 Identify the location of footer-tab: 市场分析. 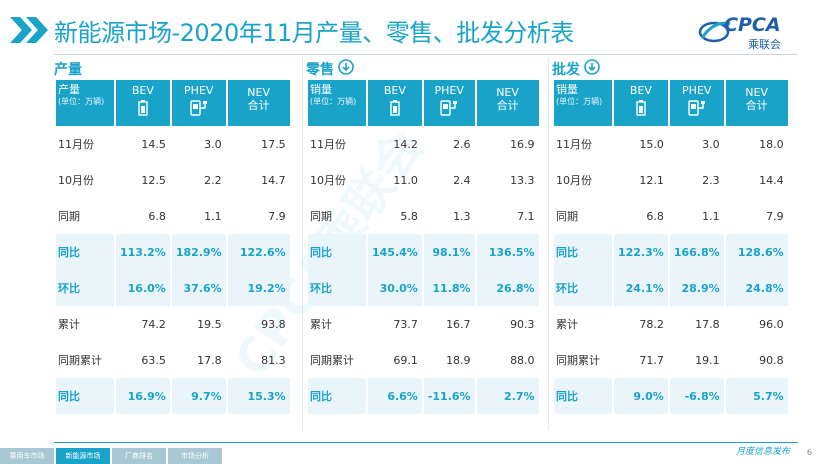
(195, 456).